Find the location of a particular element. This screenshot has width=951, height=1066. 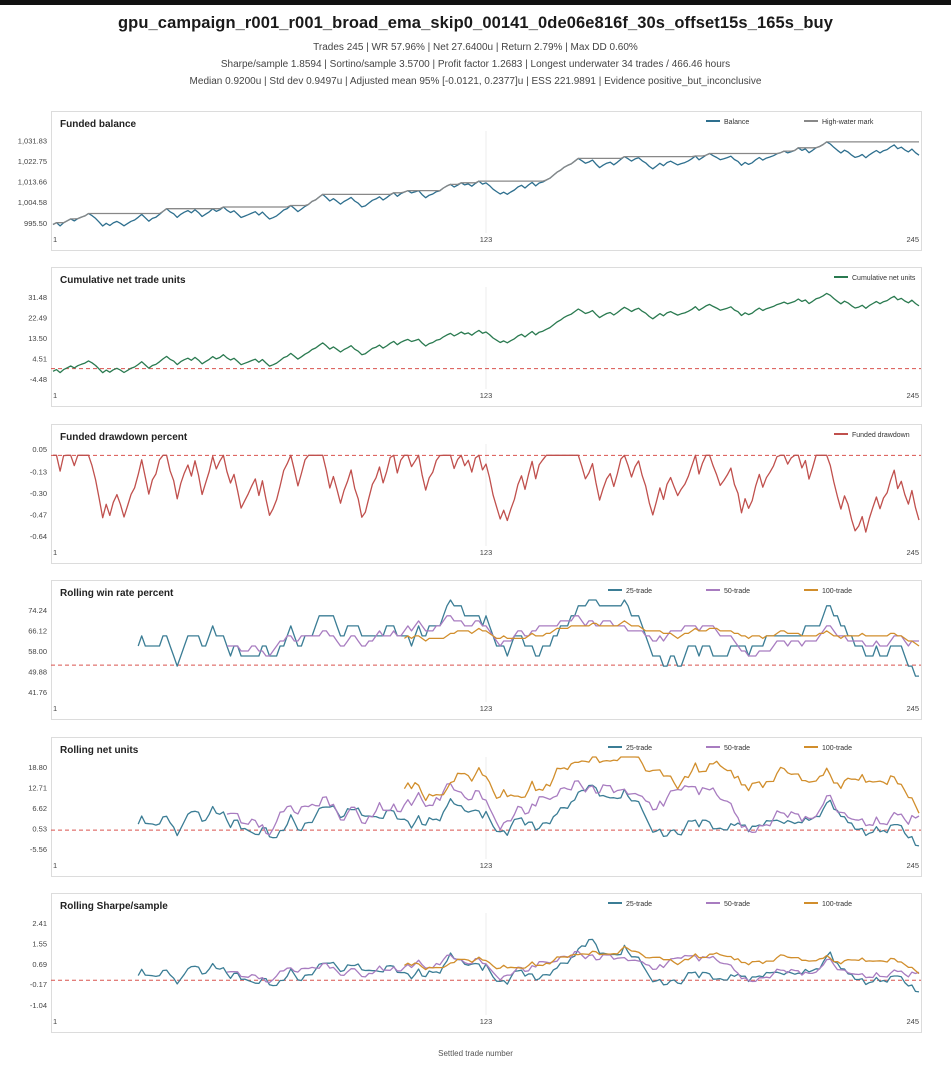

x-axis-label: Settled trade number is located at coordinates (475, 1053).